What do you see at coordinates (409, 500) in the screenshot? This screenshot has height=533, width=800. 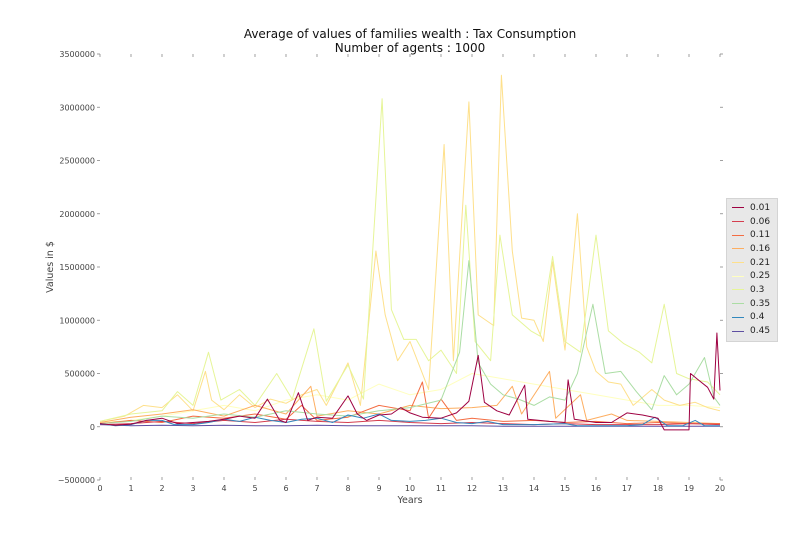 I see `x-axis-label: Years` at bounding box center [409, 500].